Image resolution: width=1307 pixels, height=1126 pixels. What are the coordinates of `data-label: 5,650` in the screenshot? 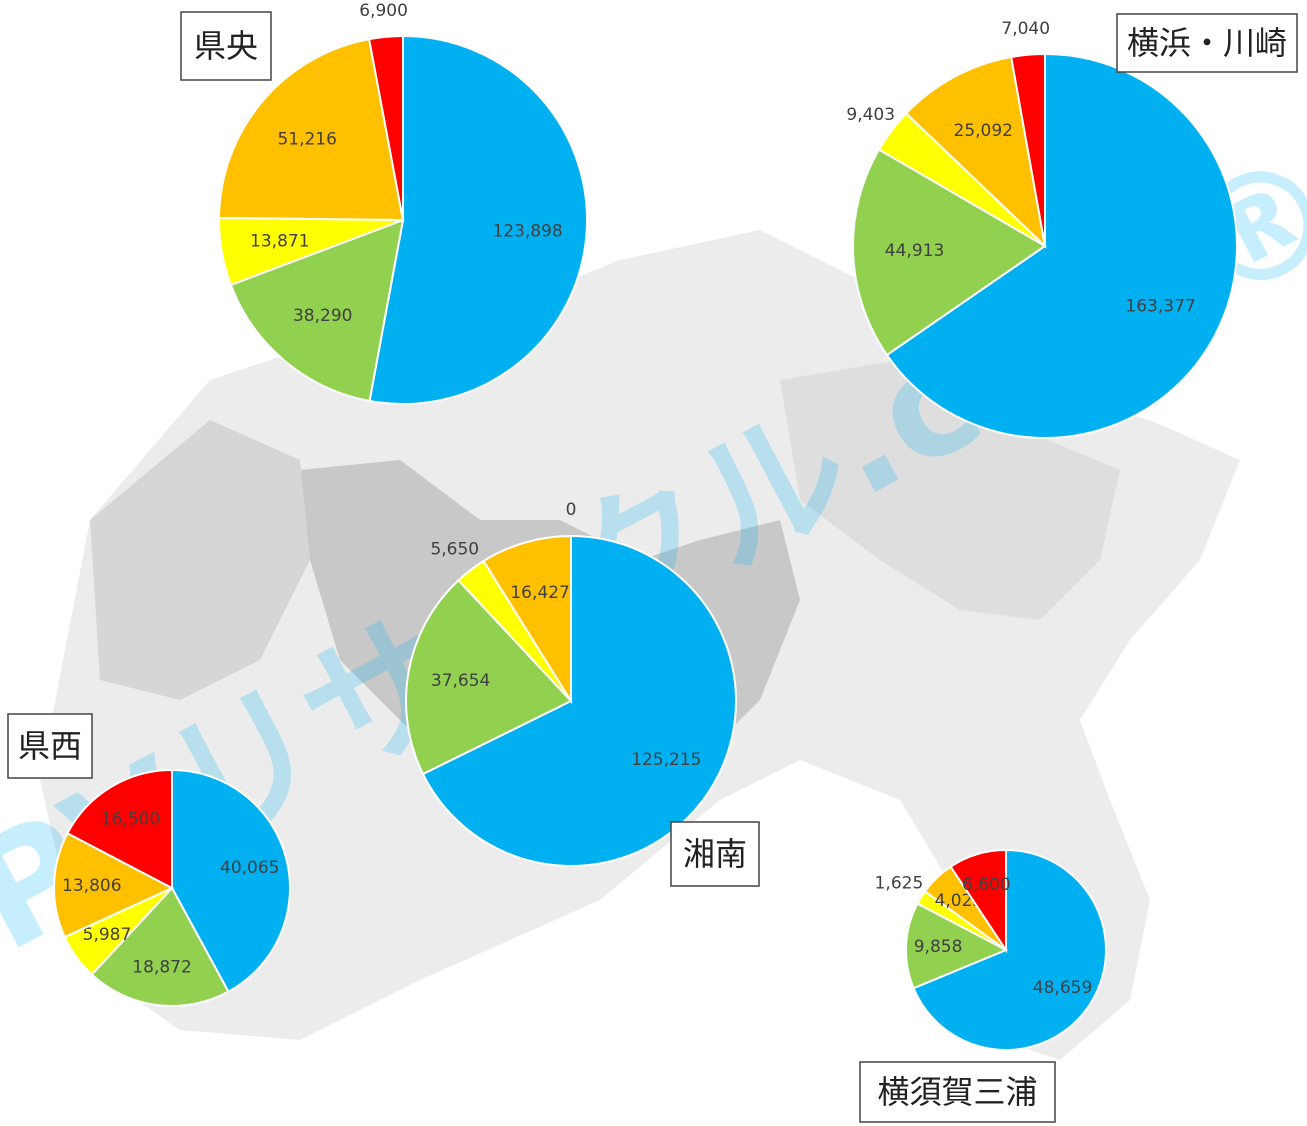 It's located at (454, 549).